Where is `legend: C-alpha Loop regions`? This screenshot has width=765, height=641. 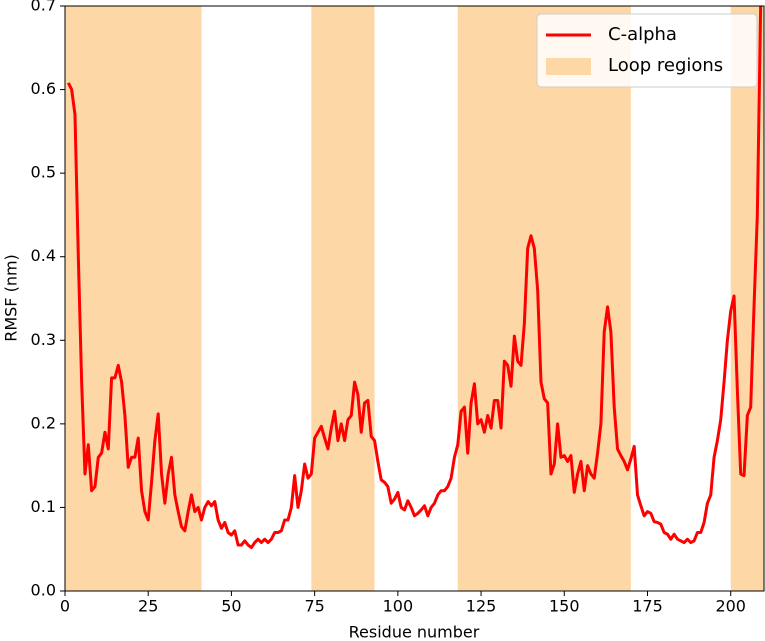
legend: C-alpha Loop regions is located at coordinates (647, 50).